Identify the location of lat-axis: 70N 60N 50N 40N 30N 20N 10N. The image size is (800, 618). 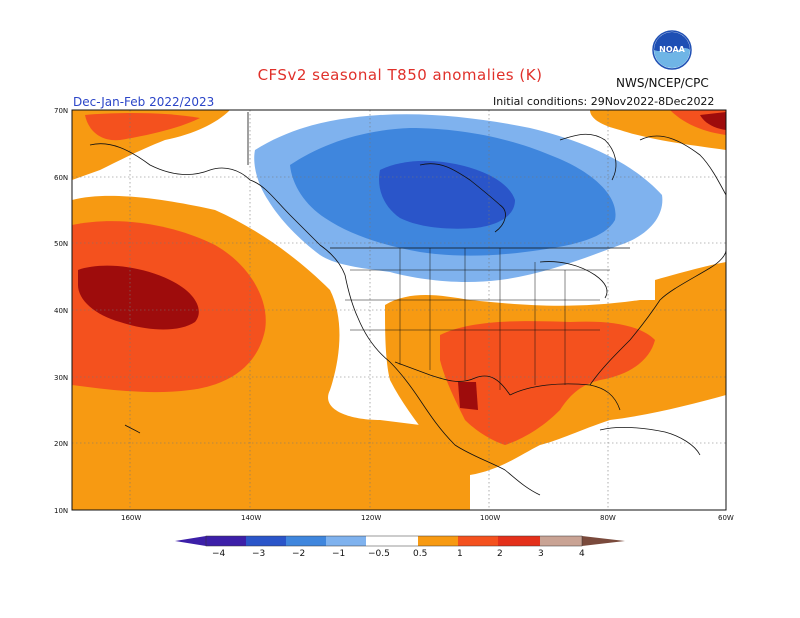
(61, 311).